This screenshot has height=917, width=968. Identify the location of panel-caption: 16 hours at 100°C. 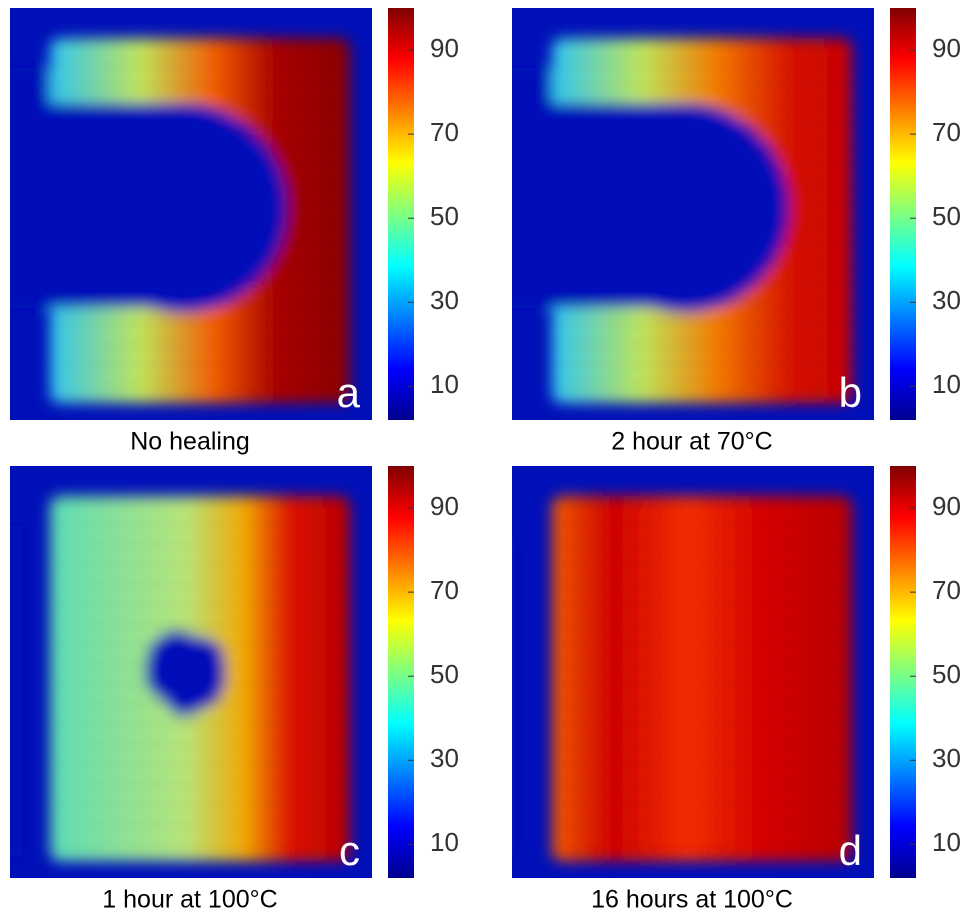
(692, 899).